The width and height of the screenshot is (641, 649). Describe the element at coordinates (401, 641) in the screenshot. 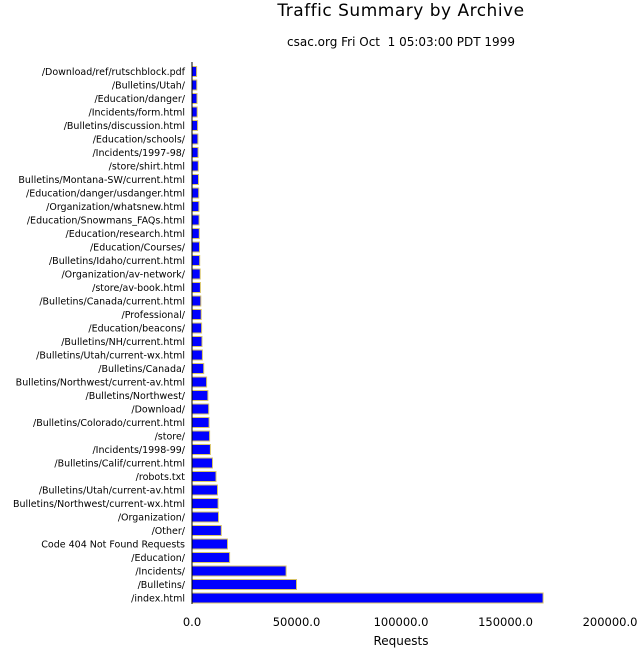

I see `x-axis-label: Requests` at that location.